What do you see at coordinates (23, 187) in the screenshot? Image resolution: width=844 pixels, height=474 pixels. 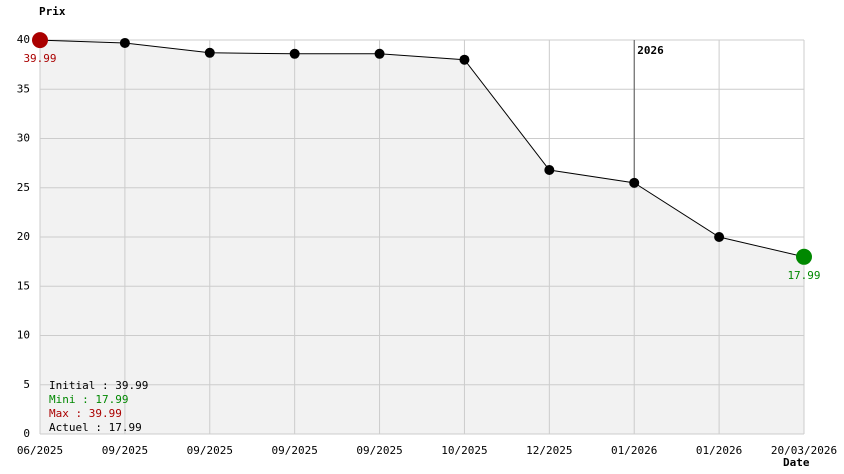 I see `y-tick-label: 25` at bounding box center [23, 187].